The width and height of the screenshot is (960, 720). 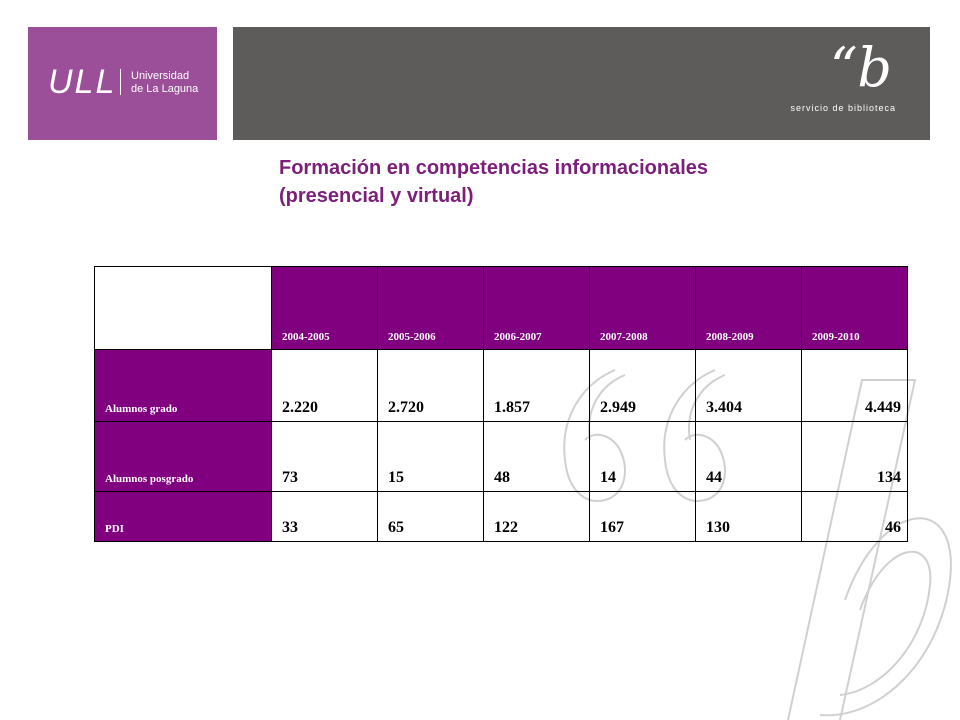 What do you see at coordinates (854, 456) in the screenshot?
I see `table-cell: 134` at bounding box center [854, 456].